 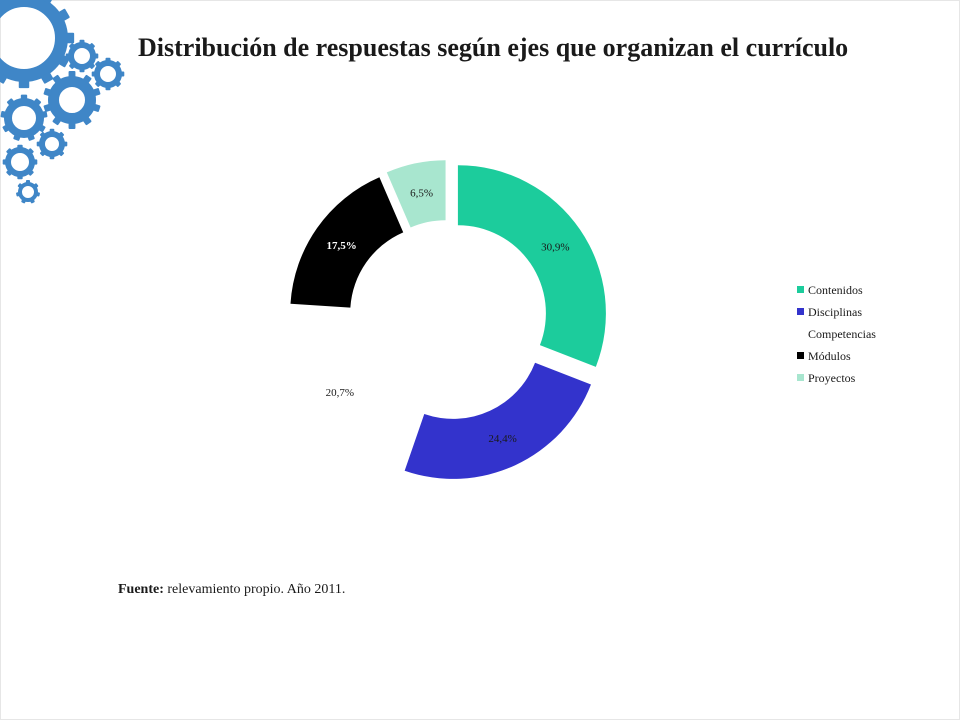 I want to click on doughnut-slice-disciplinas, so click(x=497, y=420).